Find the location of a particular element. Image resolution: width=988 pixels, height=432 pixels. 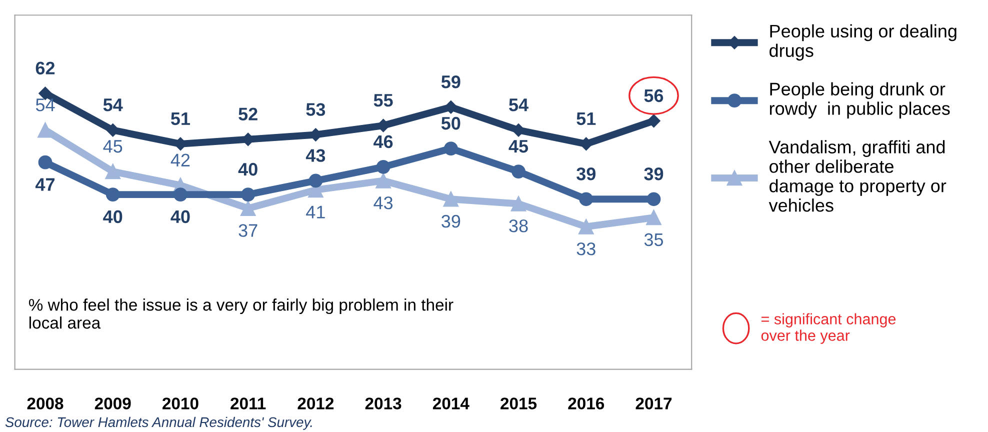

data-label: 52 is located at coordinates (248, 114).